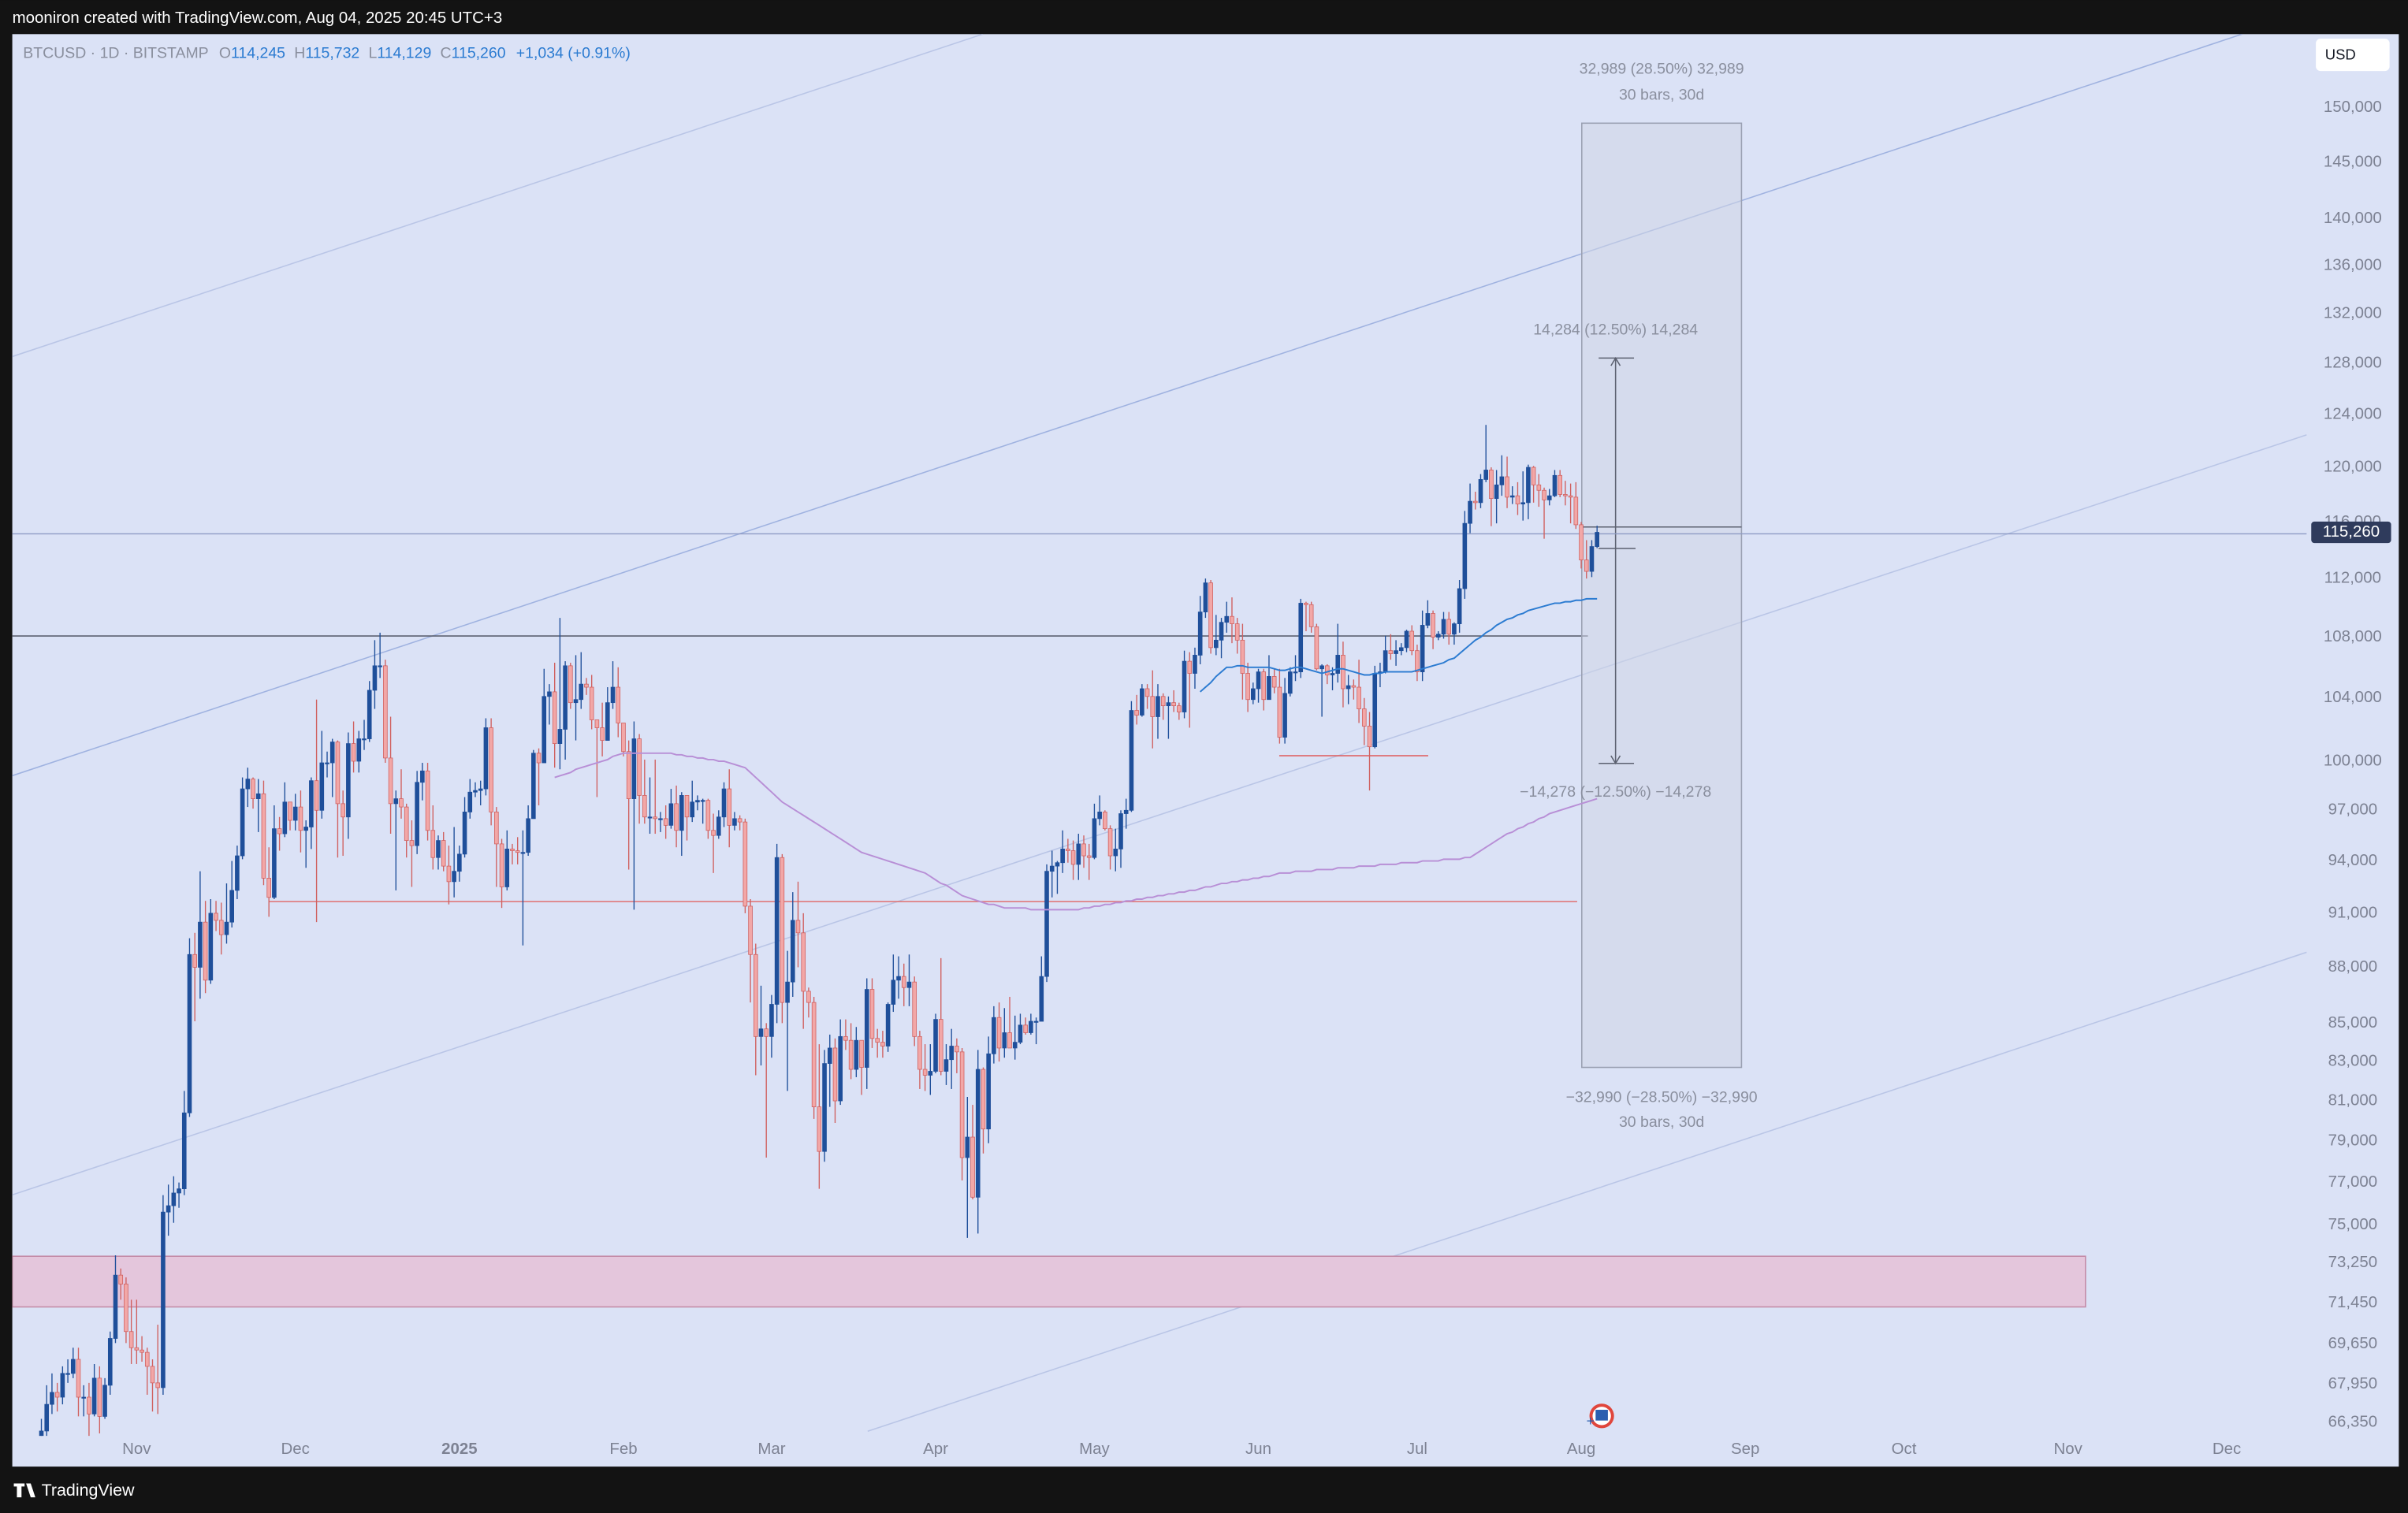 This screenshot has height=1513, width=2408. I want to click on currency-button, so click(2353, 55).